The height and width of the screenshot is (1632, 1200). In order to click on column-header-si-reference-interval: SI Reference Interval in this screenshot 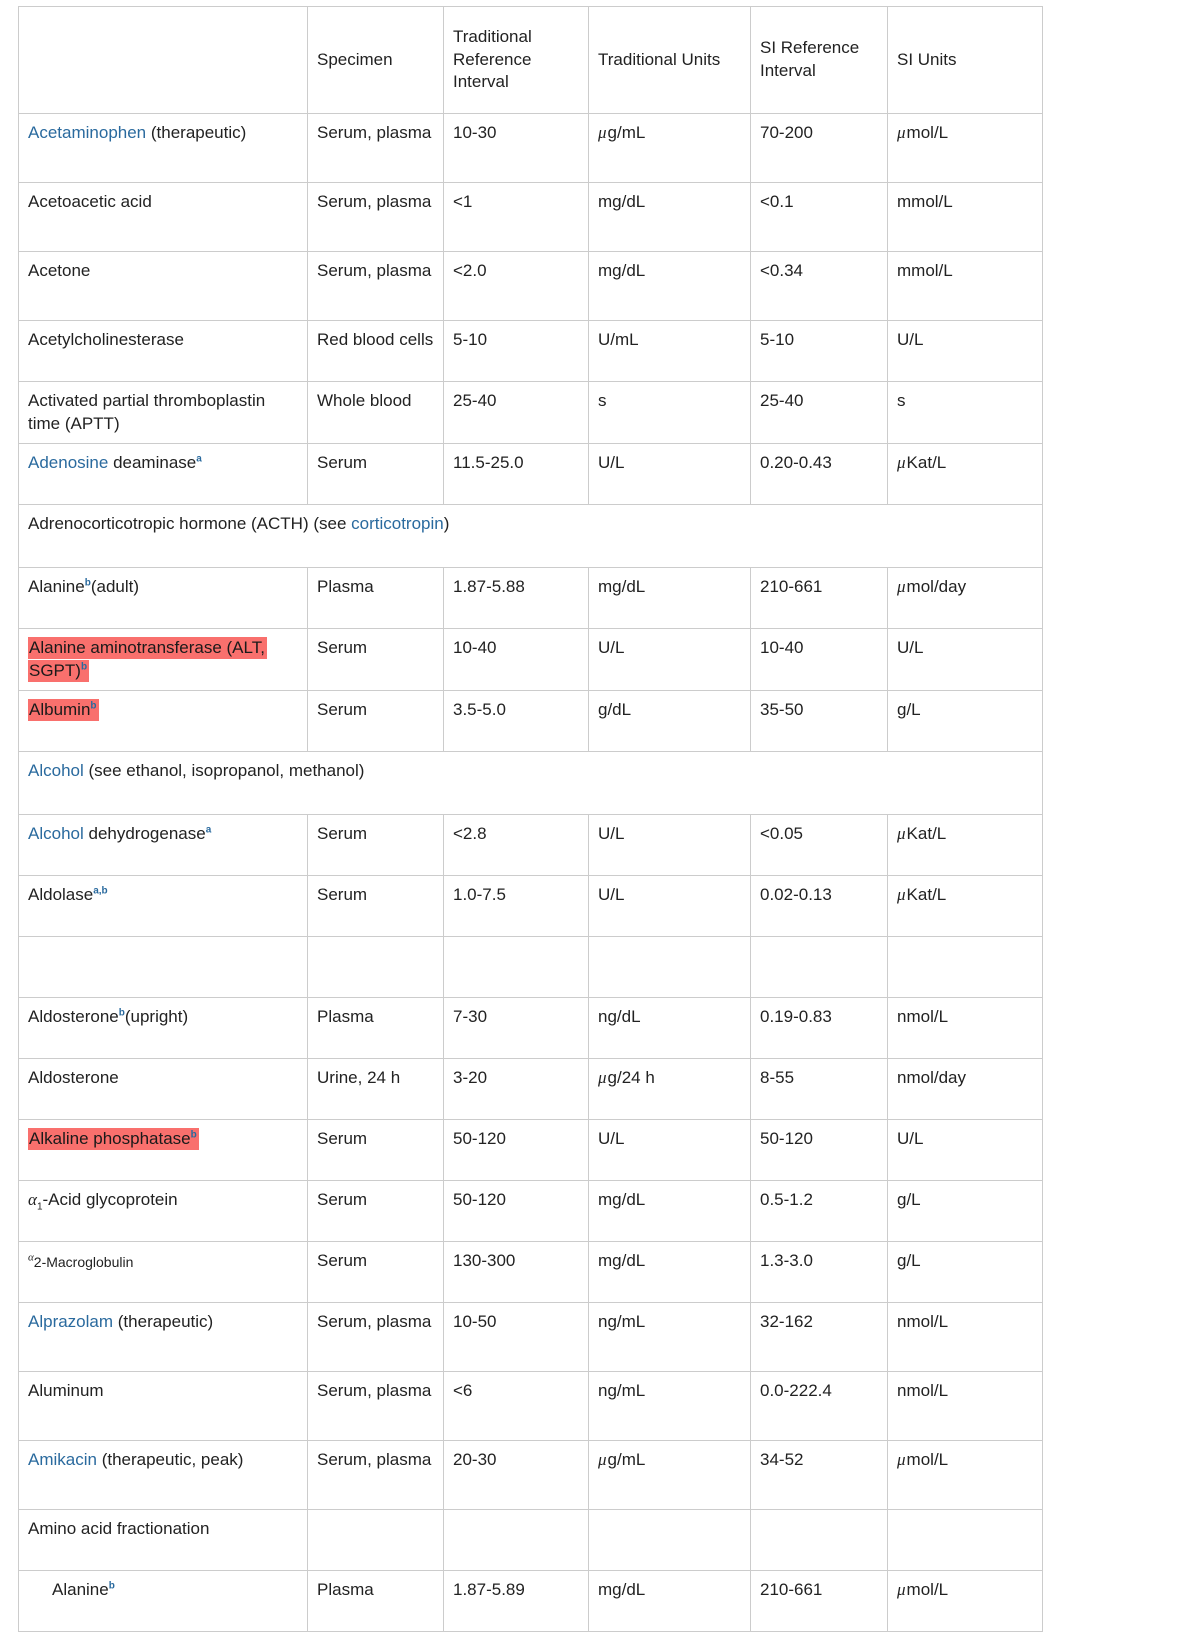, I will do `click(819, 60)`.